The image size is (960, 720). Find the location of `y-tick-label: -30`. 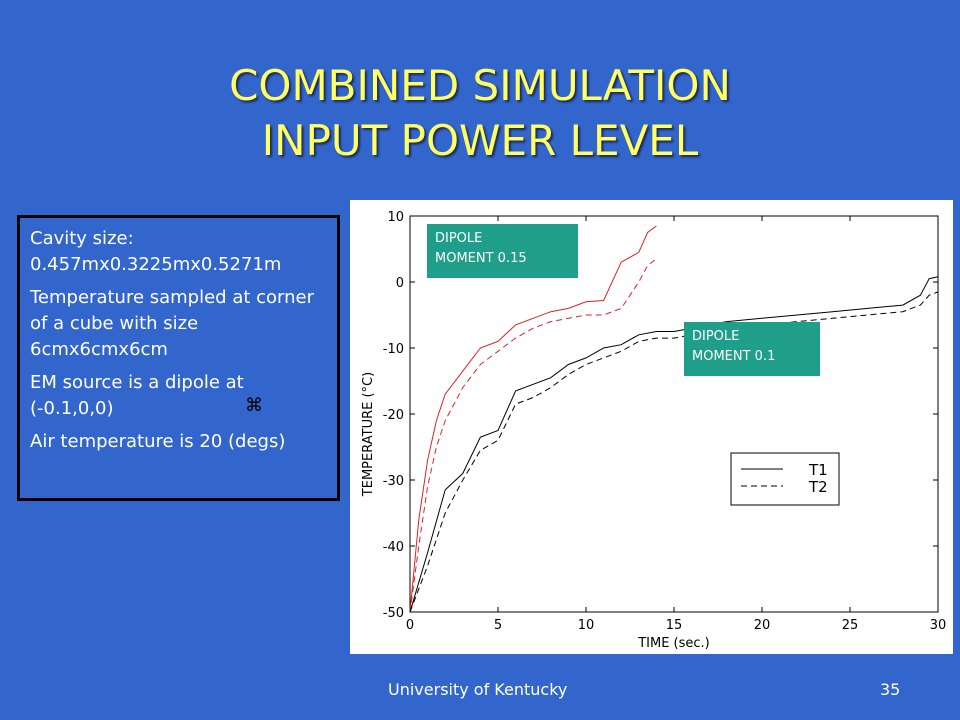

y-tick-label: -30 is located at coordinates (393, 481).